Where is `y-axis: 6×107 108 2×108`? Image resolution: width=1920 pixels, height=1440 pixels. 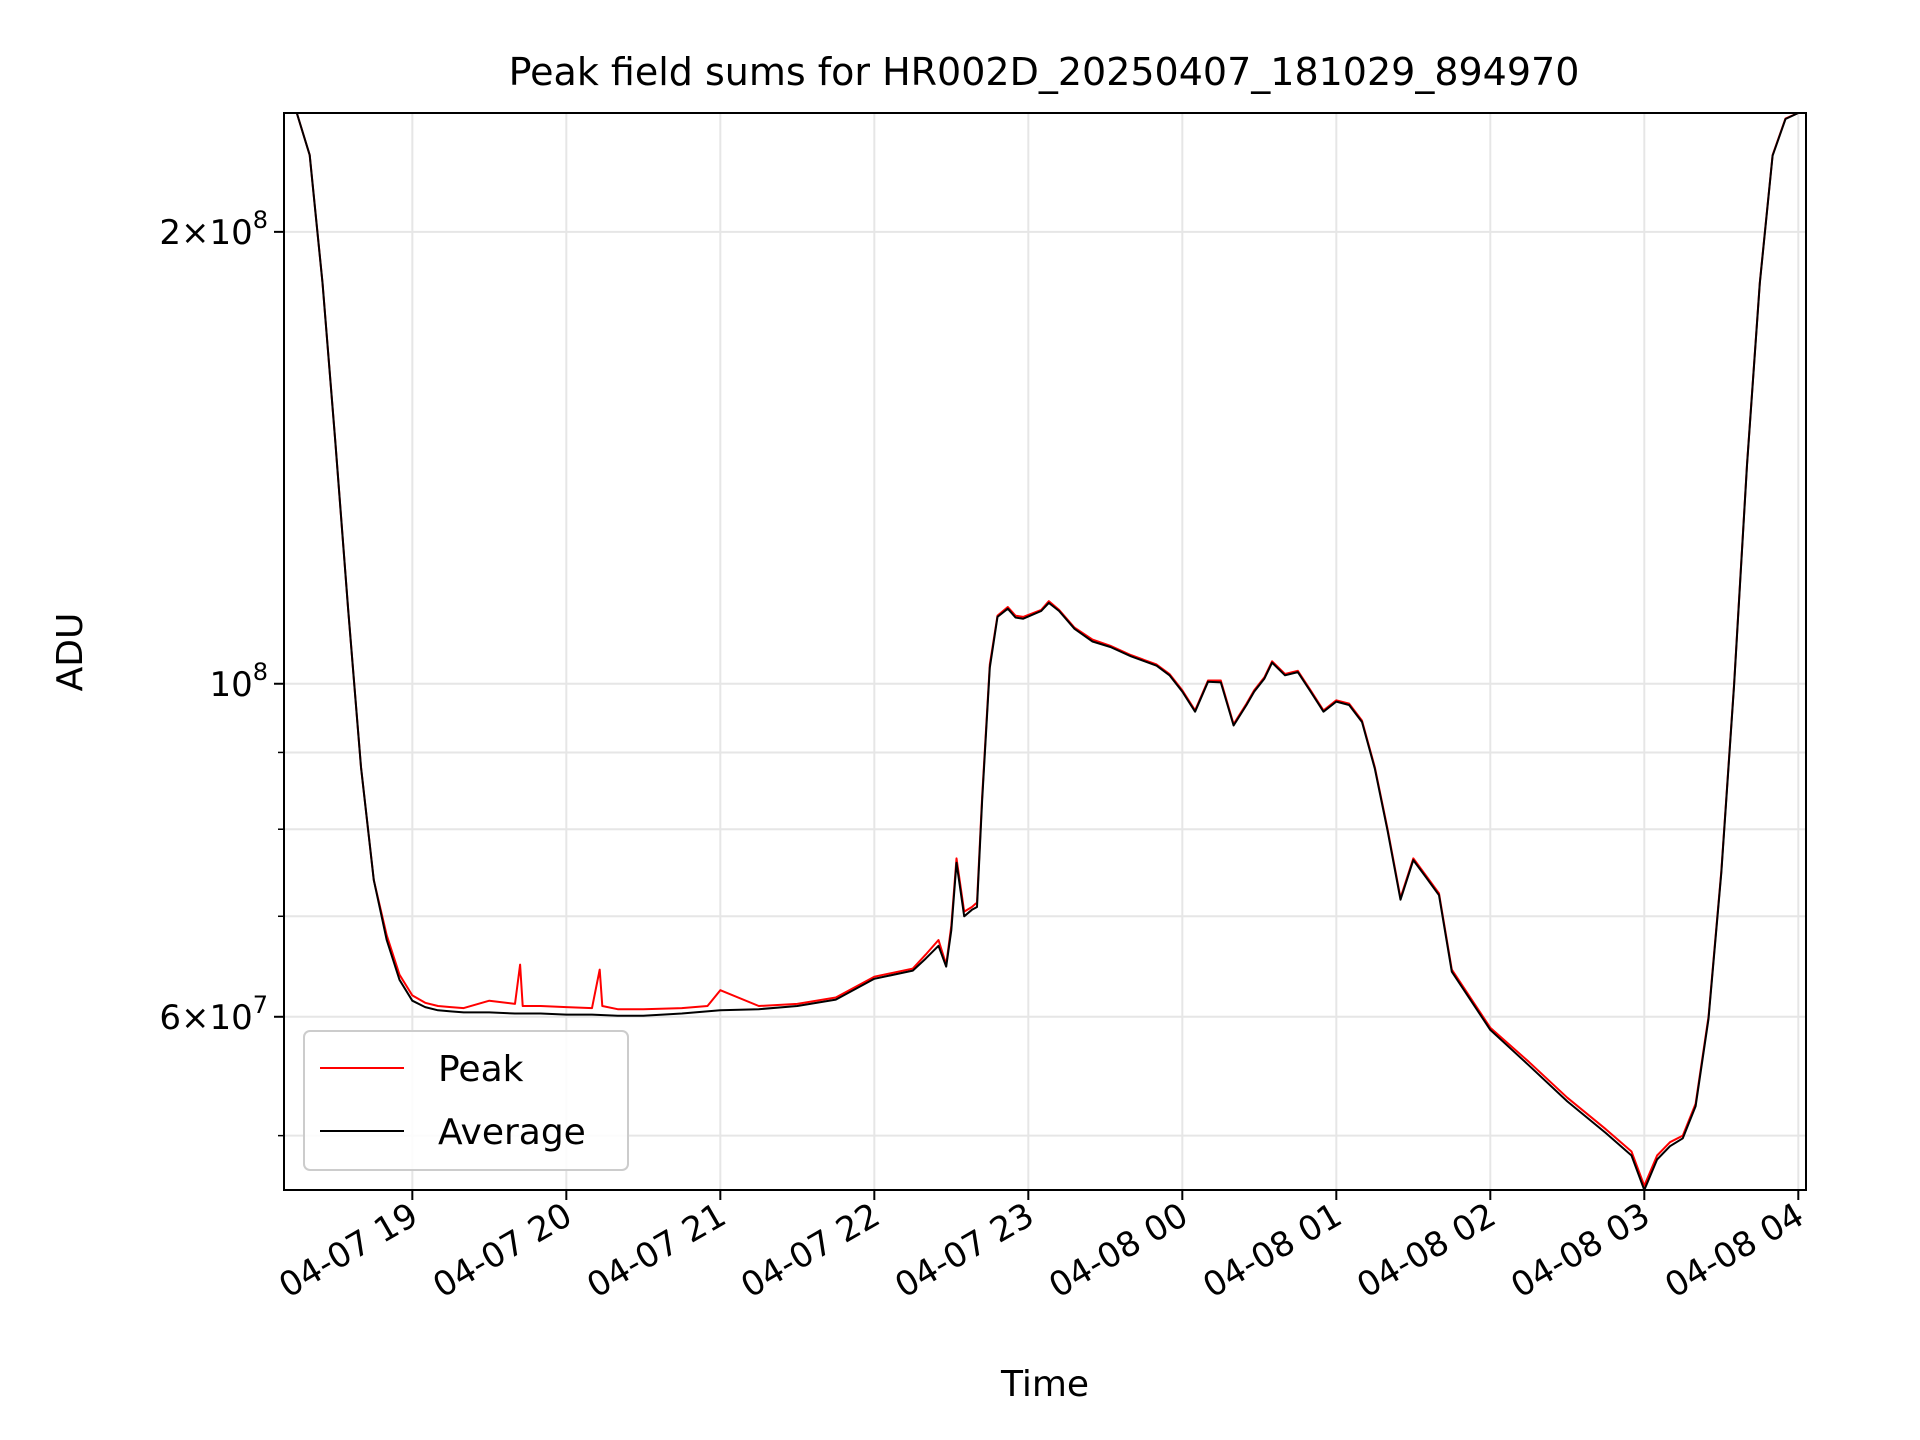 y-axis: 6×107 108 2×108 is located at coordinates (221, 671).